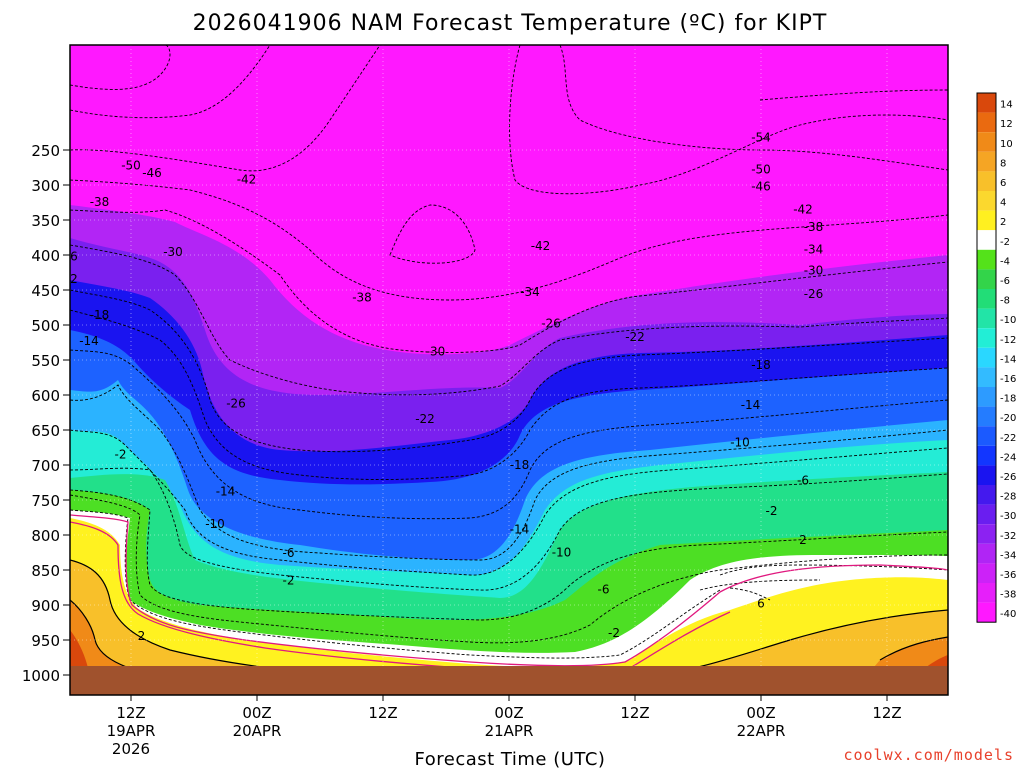  Describe the element at coordinates (45, 466) in the screenshot. I see `y-tick-label: 700` at that location.